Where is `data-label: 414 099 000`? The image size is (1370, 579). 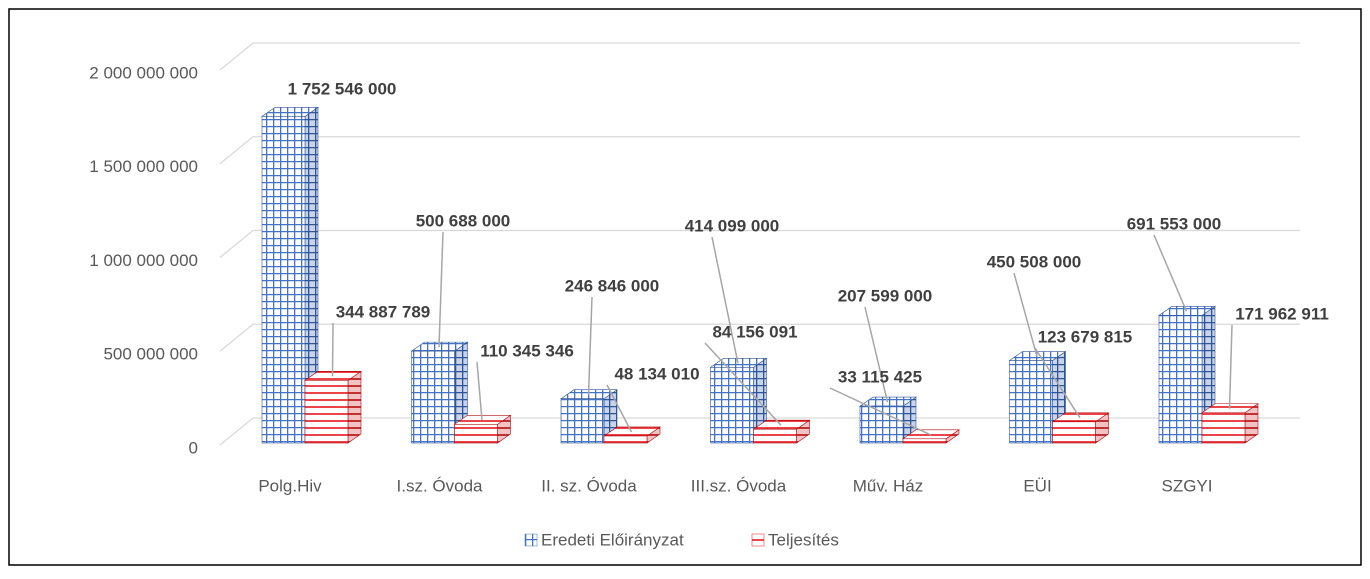 data-label: 414 099 000 is located at coordinates (732, 225).